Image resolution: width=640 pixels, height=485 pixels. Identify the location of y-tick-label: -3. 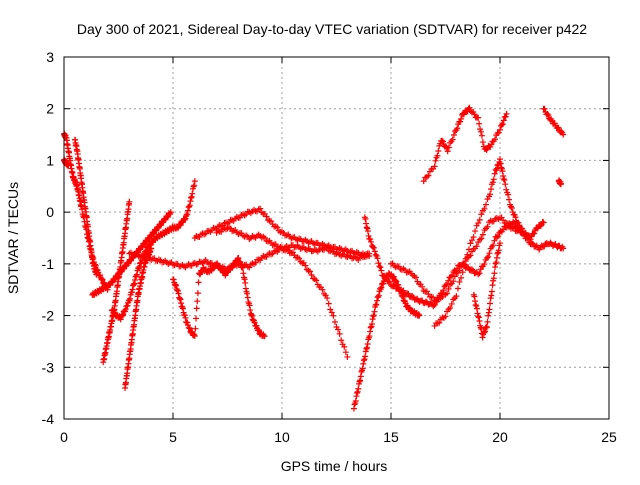
(48, 367).